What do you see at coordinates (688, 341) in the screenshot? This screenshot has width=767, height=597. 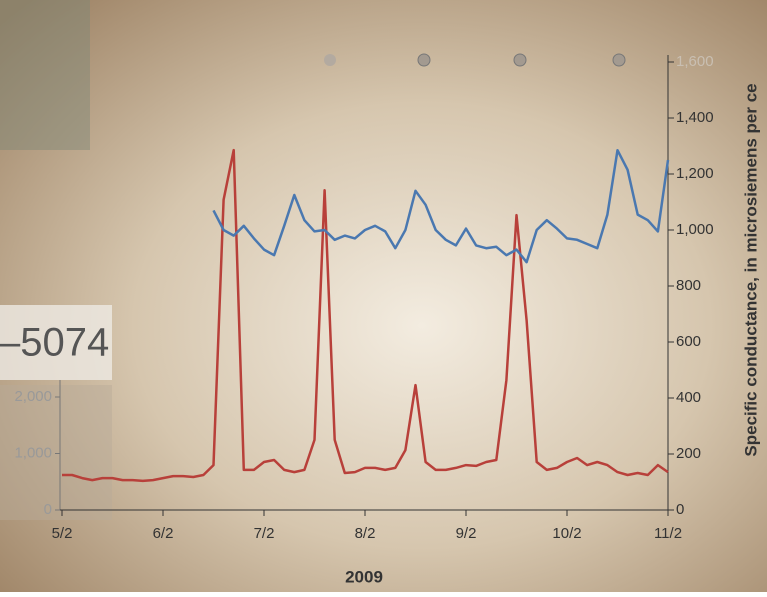 I see `y2-tick-label: 600` at bounding box center [688, 341].